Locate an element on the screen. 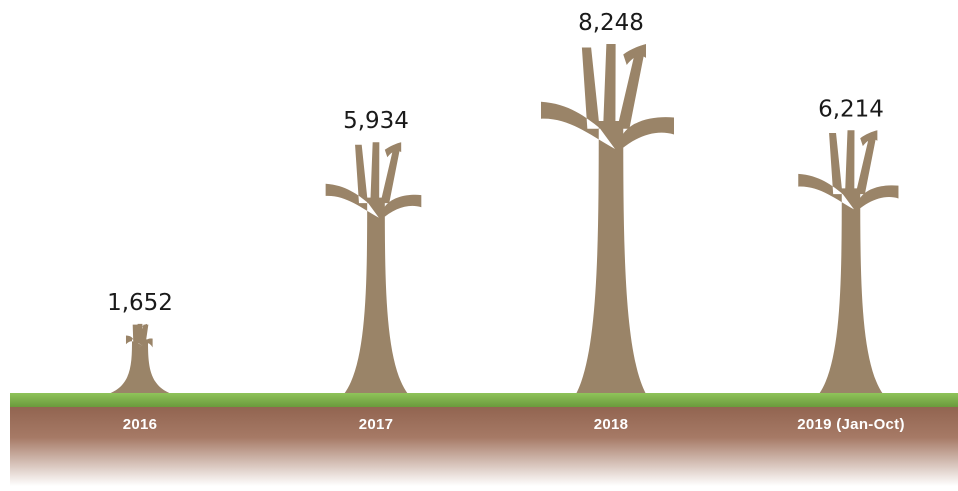 The width and height of the screenshot is (958, 491). tree-bar-2018 is located at coordinates (607, 219).